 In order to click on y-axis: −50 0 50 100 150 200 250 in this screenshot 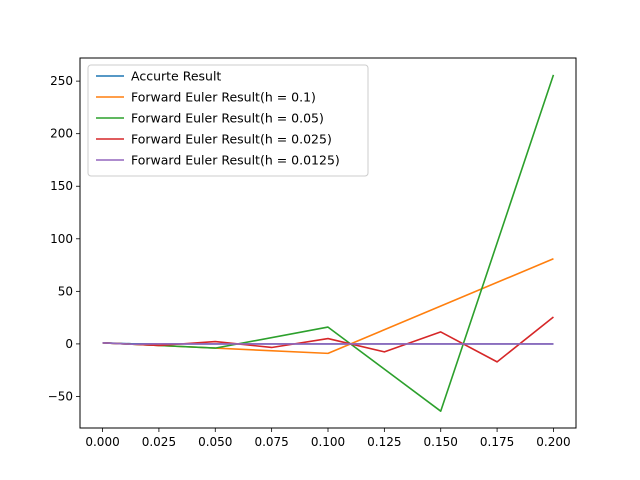, I will do `click(64, 238)`.